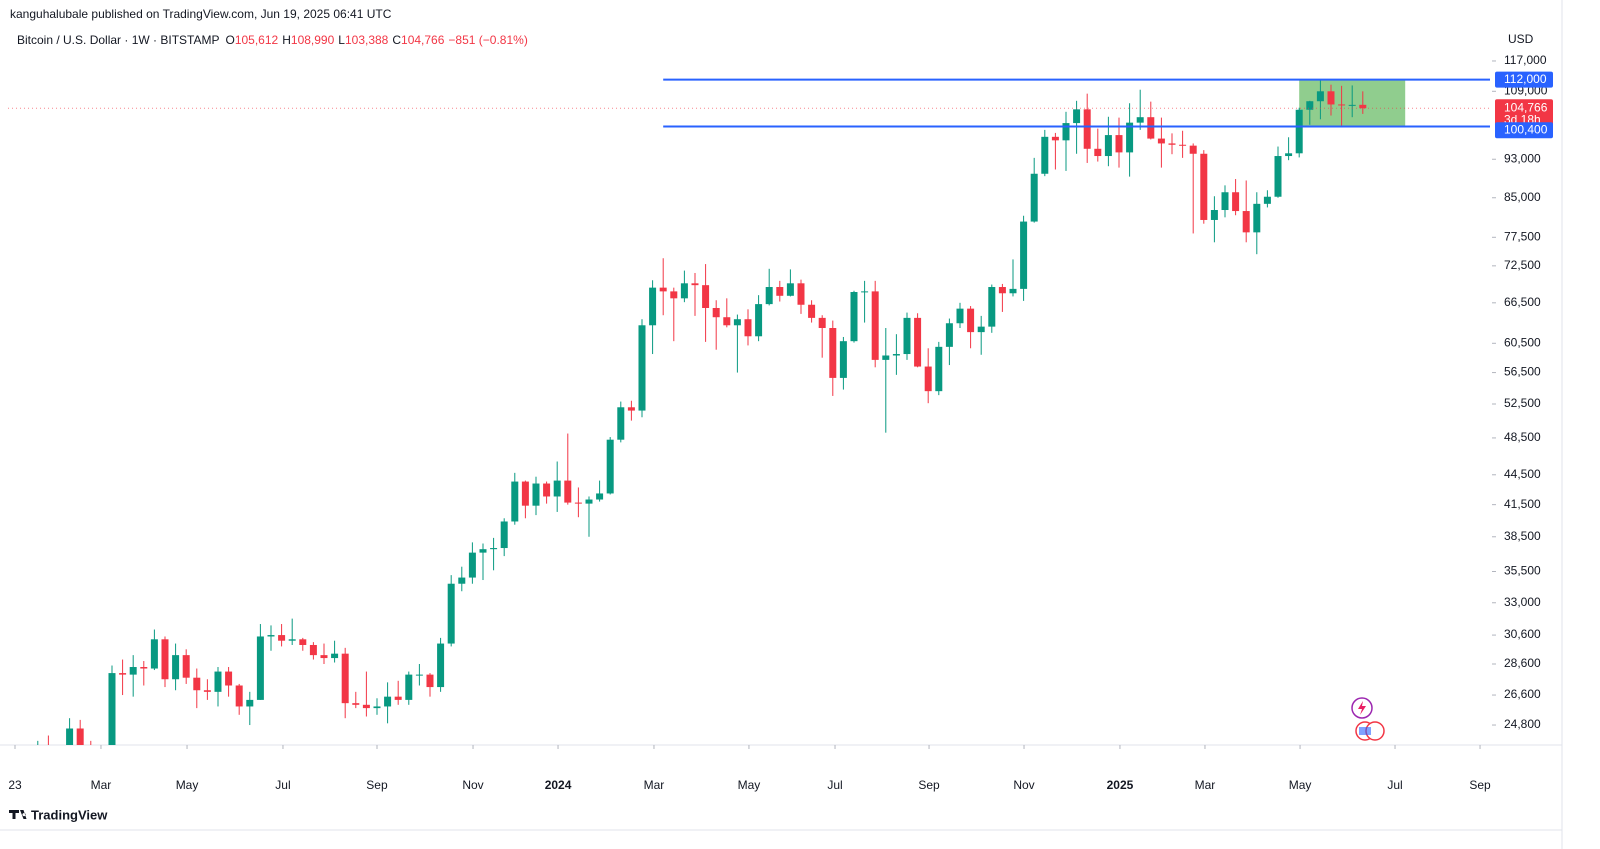  Describe the element at coordinates (1522, 474) in the screenshot. I see `y-tick-label: 44,500` at that location.